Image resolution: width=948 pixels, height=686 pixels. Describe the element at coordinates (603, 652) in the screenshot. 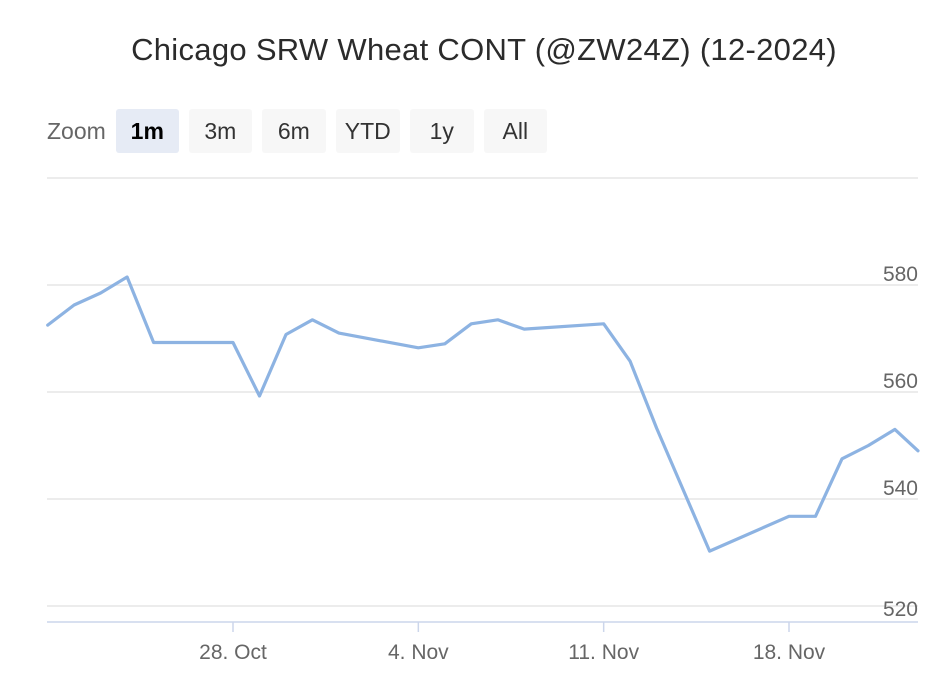

I see `x-tick-label: 11. Nov` at that location.